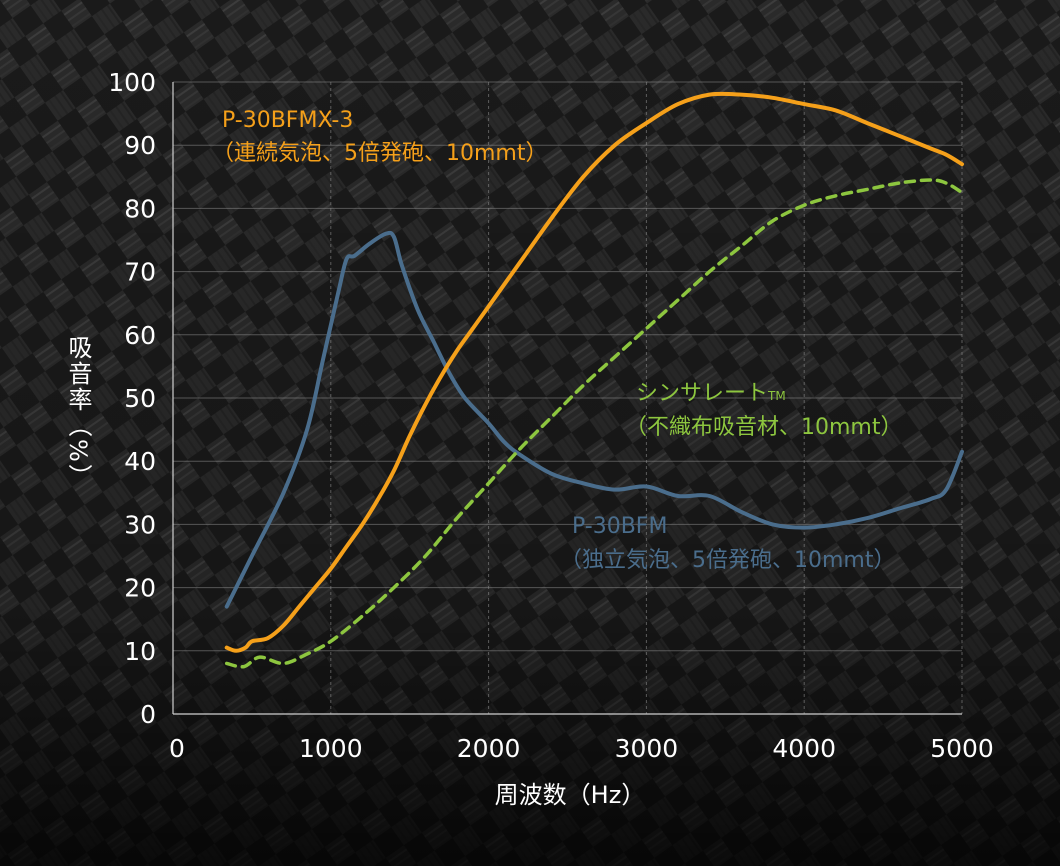  Describe the element at coordinates (140, 398) in the screenshot. I see `y-tick-label-50: 50` at that location.